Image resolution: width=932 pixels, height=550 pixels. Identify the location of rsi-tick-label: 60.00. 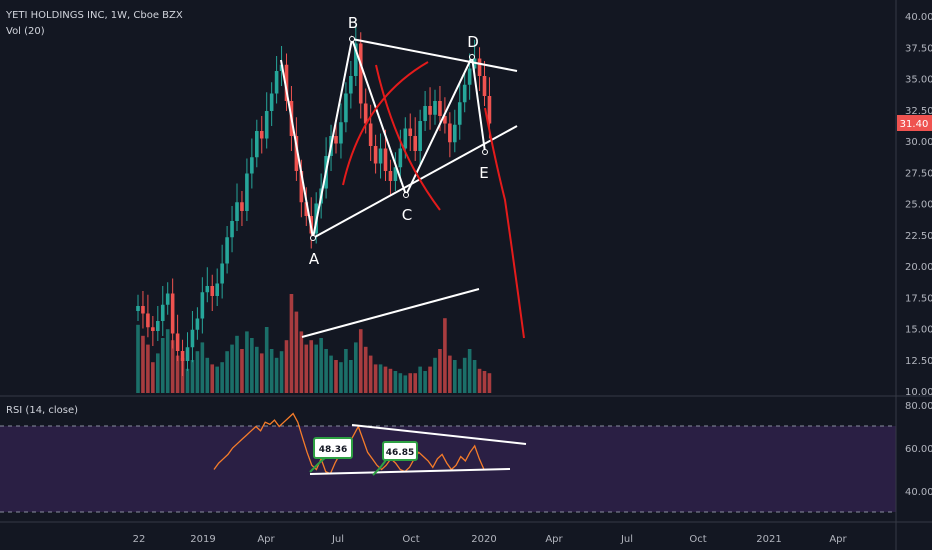
(918, 449).